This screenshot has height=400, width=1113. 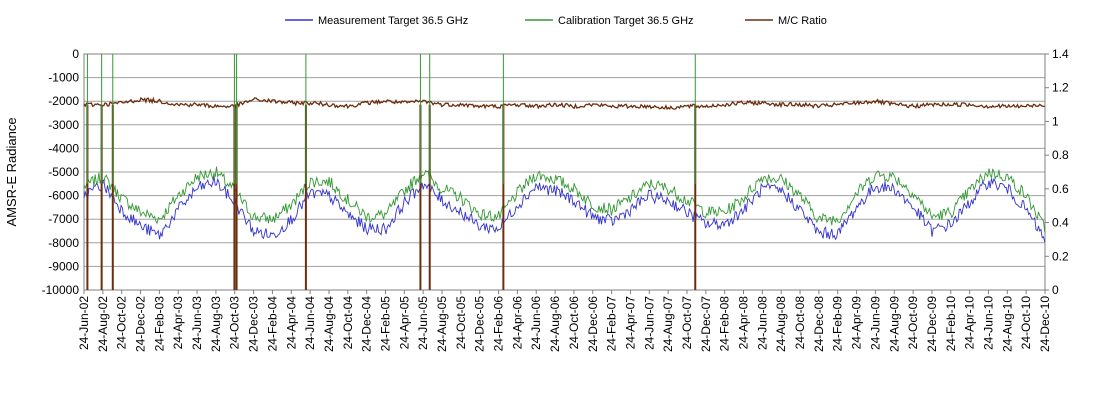 I want to click on x-tick-label: 24-Oct-05, so click(x=461, y=323).